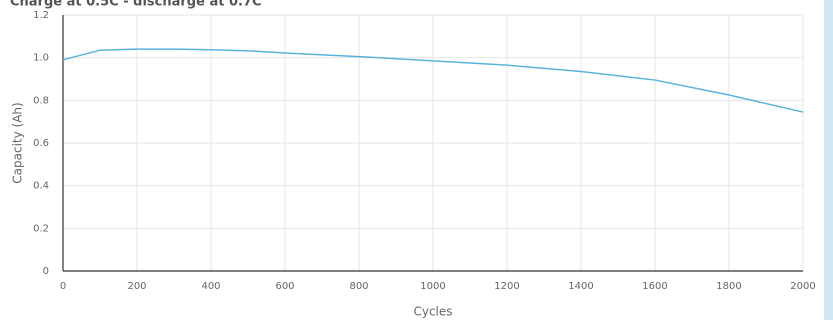  What do you see at coordinates (136, 286) in the screenshot?
I see `x-tick-label: 200` at bounding box center [136, 286].